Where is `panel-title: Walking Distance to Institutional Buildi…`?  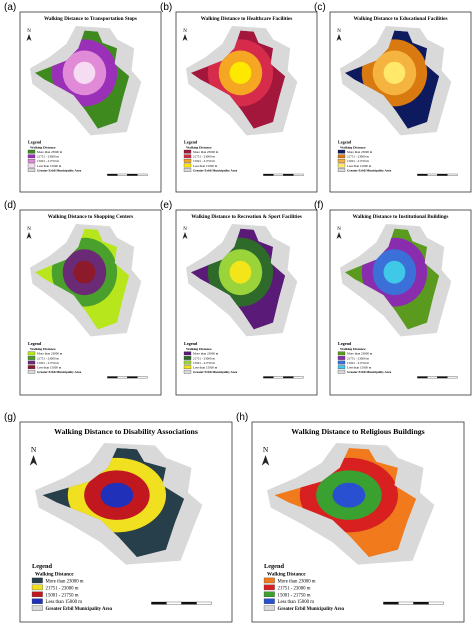 panel-title: Walking Distance to Institutional Buildi… is located at coordinates (401, 217).